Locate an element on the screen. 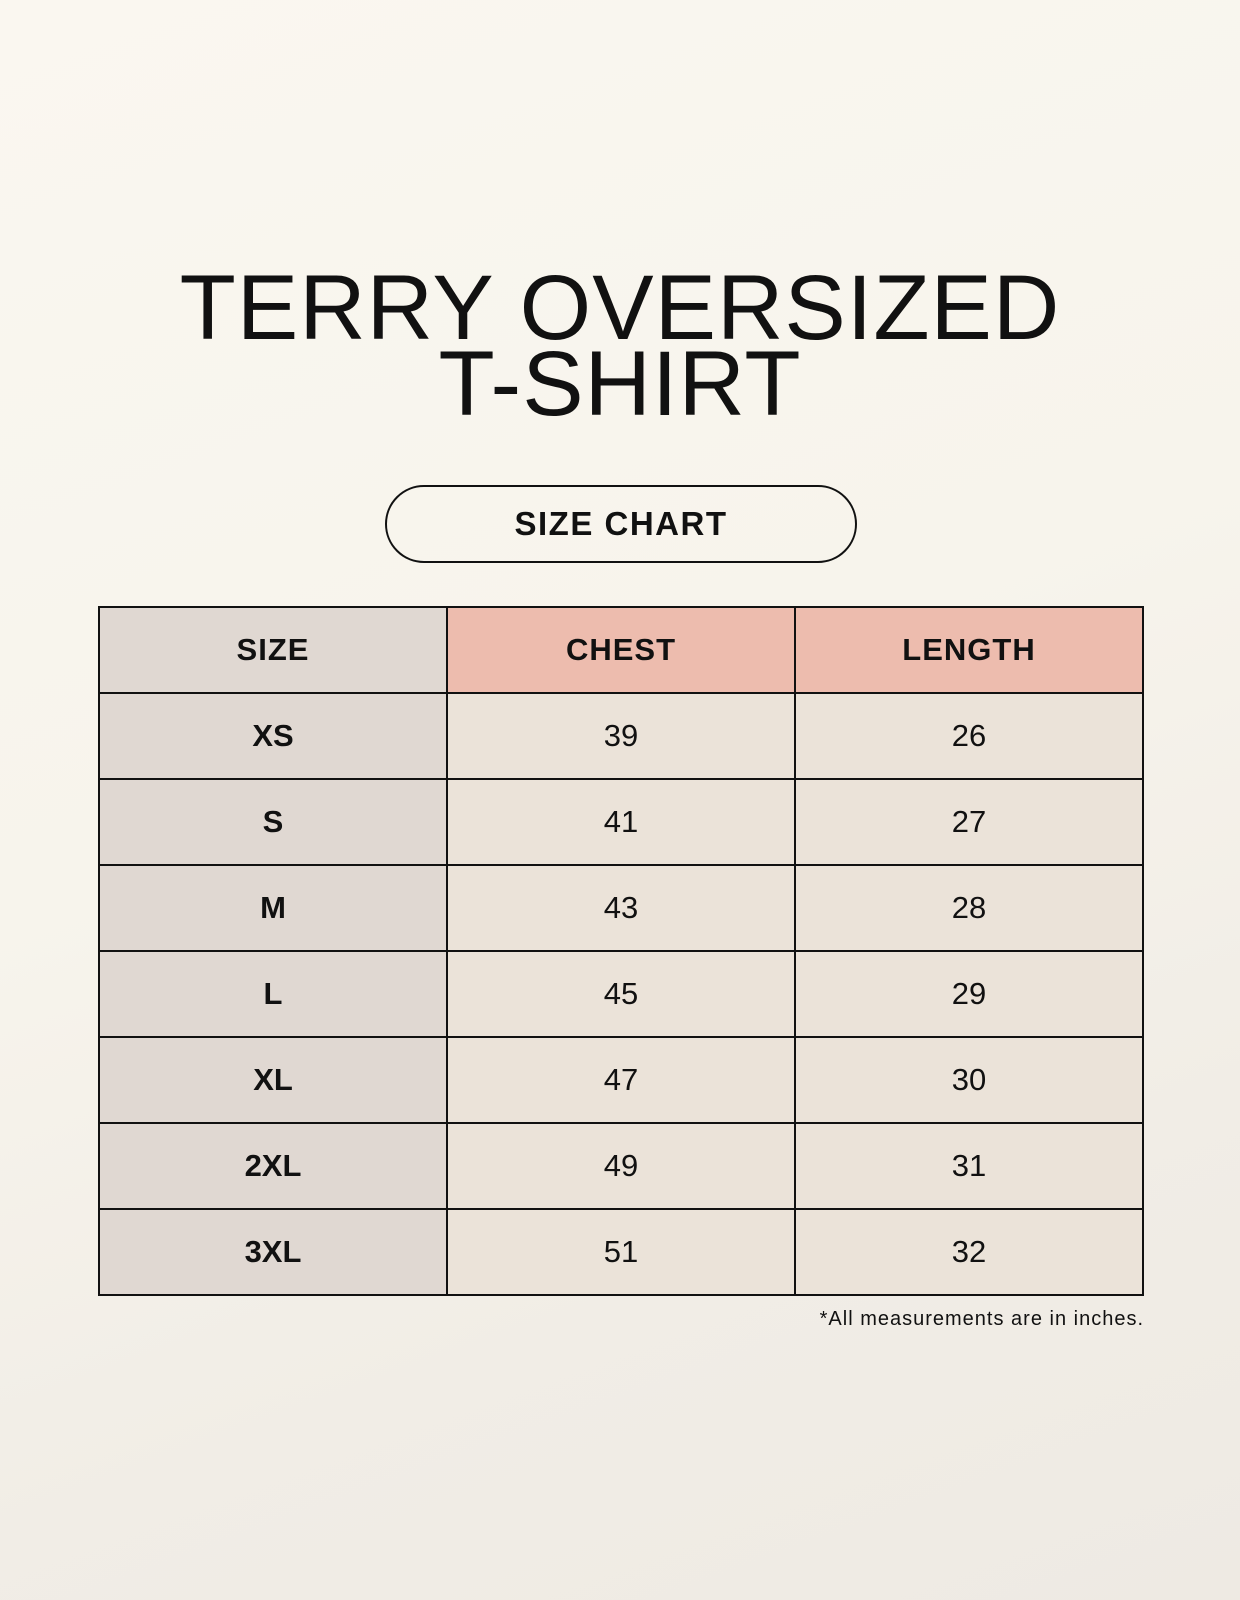 The height and width of the screenshot is (1600, 1240). cell-length: 31 is located at coordinates (969, 1166).